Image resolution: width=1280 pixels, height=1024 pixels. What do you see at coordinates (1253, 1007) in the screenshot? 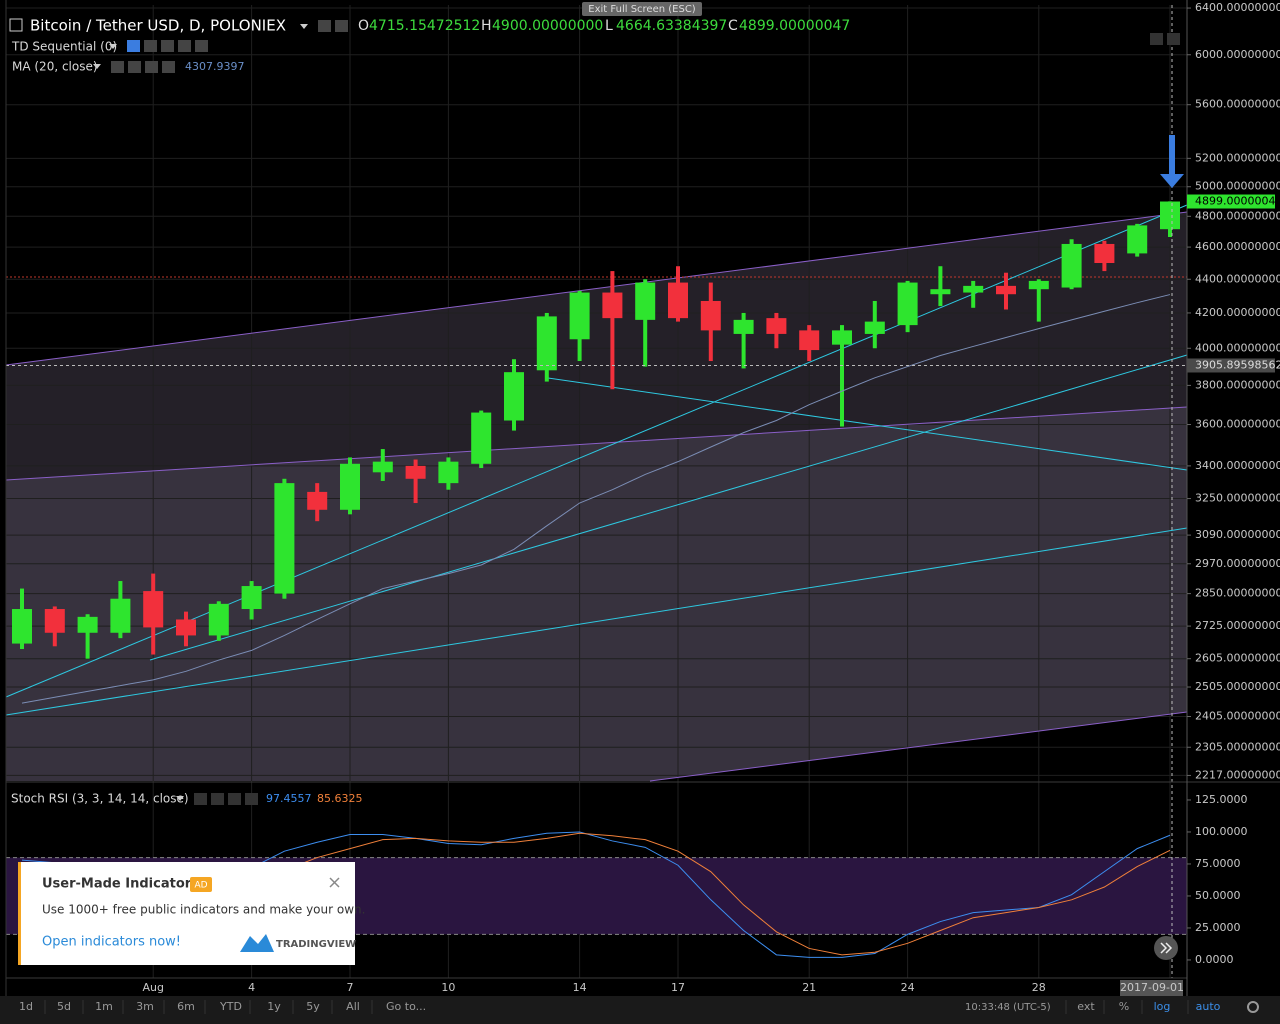
I see `settings-button` at bounding box center [1253, 1007].